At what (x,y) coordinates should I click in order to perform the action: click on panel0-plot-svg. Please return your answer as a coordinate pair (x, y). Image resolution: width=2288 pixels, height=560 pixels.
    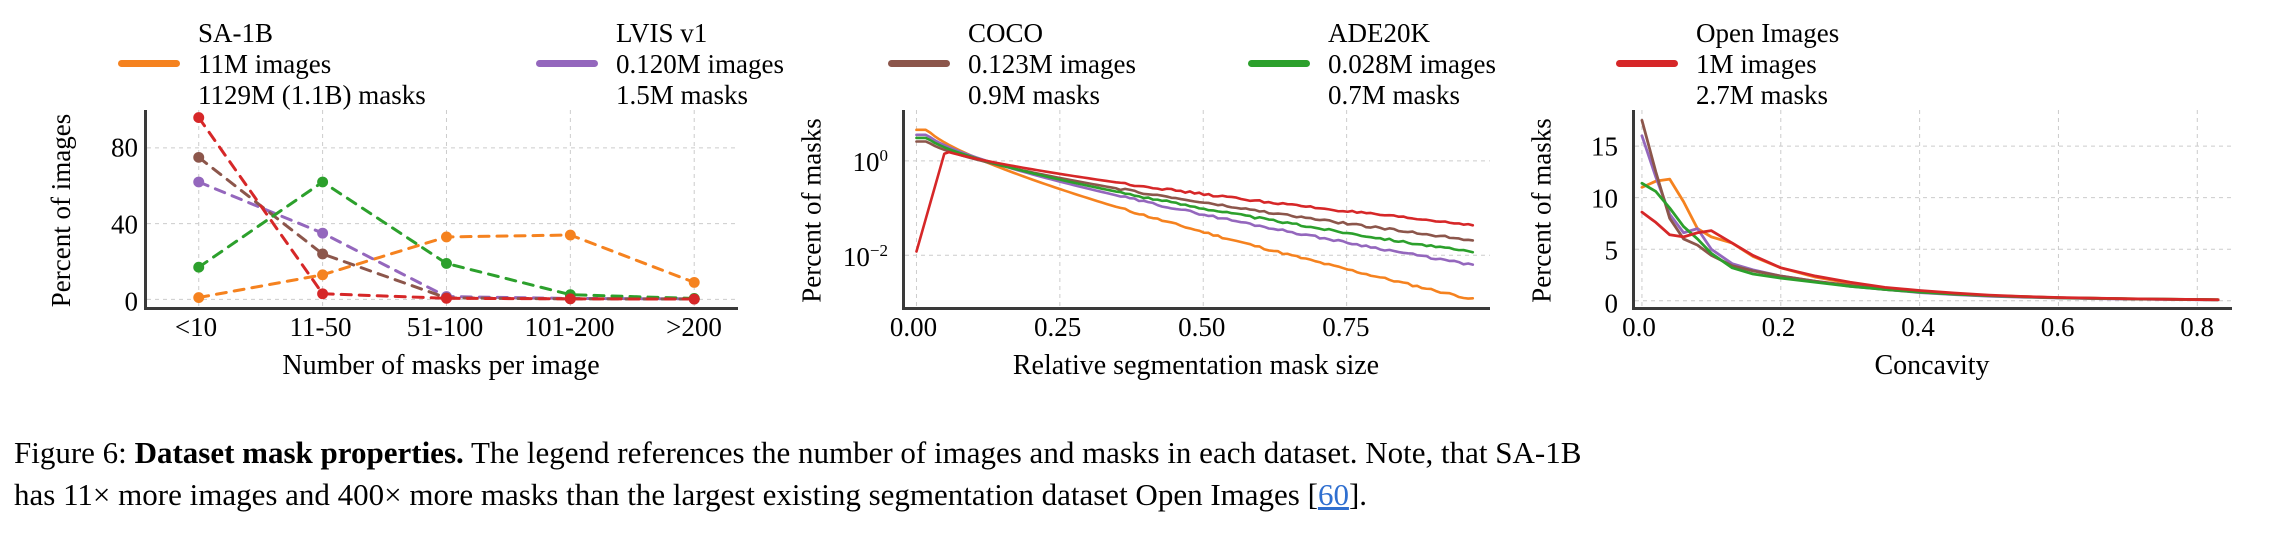
    Looking at the image, I should click on (442, 208).